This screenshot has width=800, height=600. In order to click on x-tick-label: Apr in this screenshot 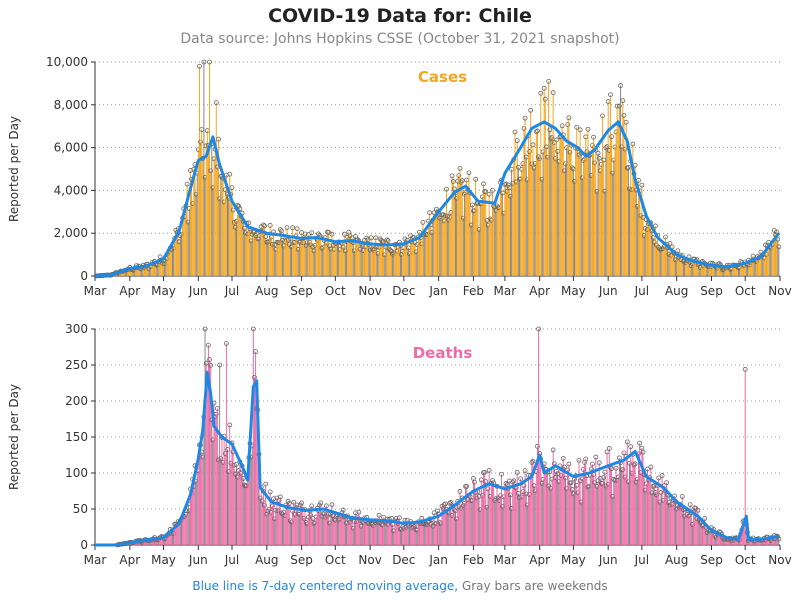, I will do `click(539, 560)`.